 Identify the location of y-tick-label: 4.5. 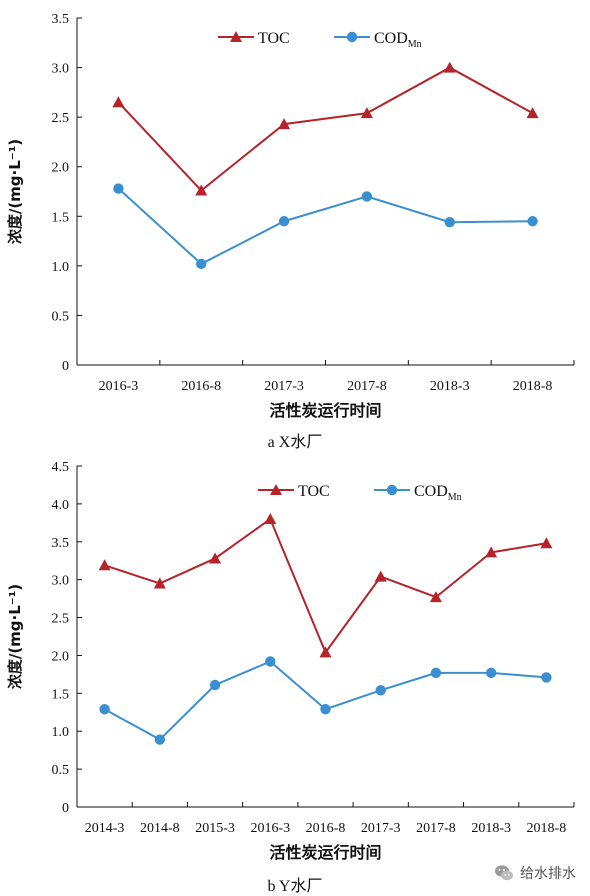
(61, 467).